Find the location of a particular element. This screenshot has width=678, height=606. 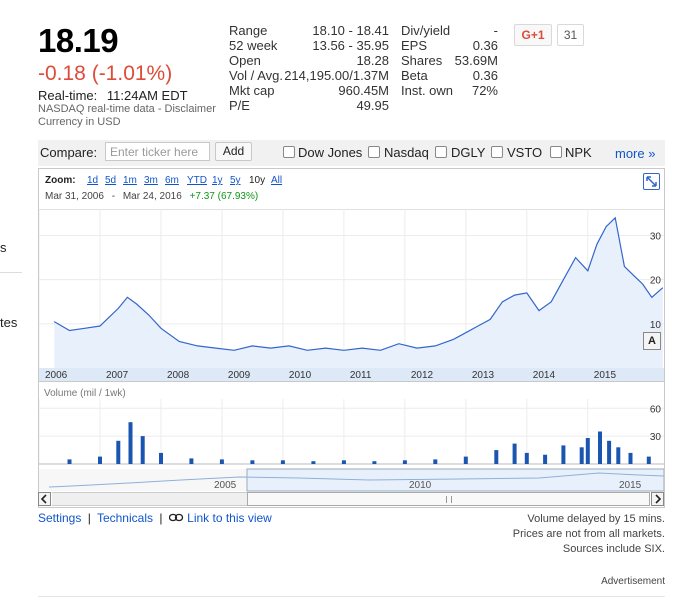

annotation-flag-icon: A is located at coordinates (652, 341).